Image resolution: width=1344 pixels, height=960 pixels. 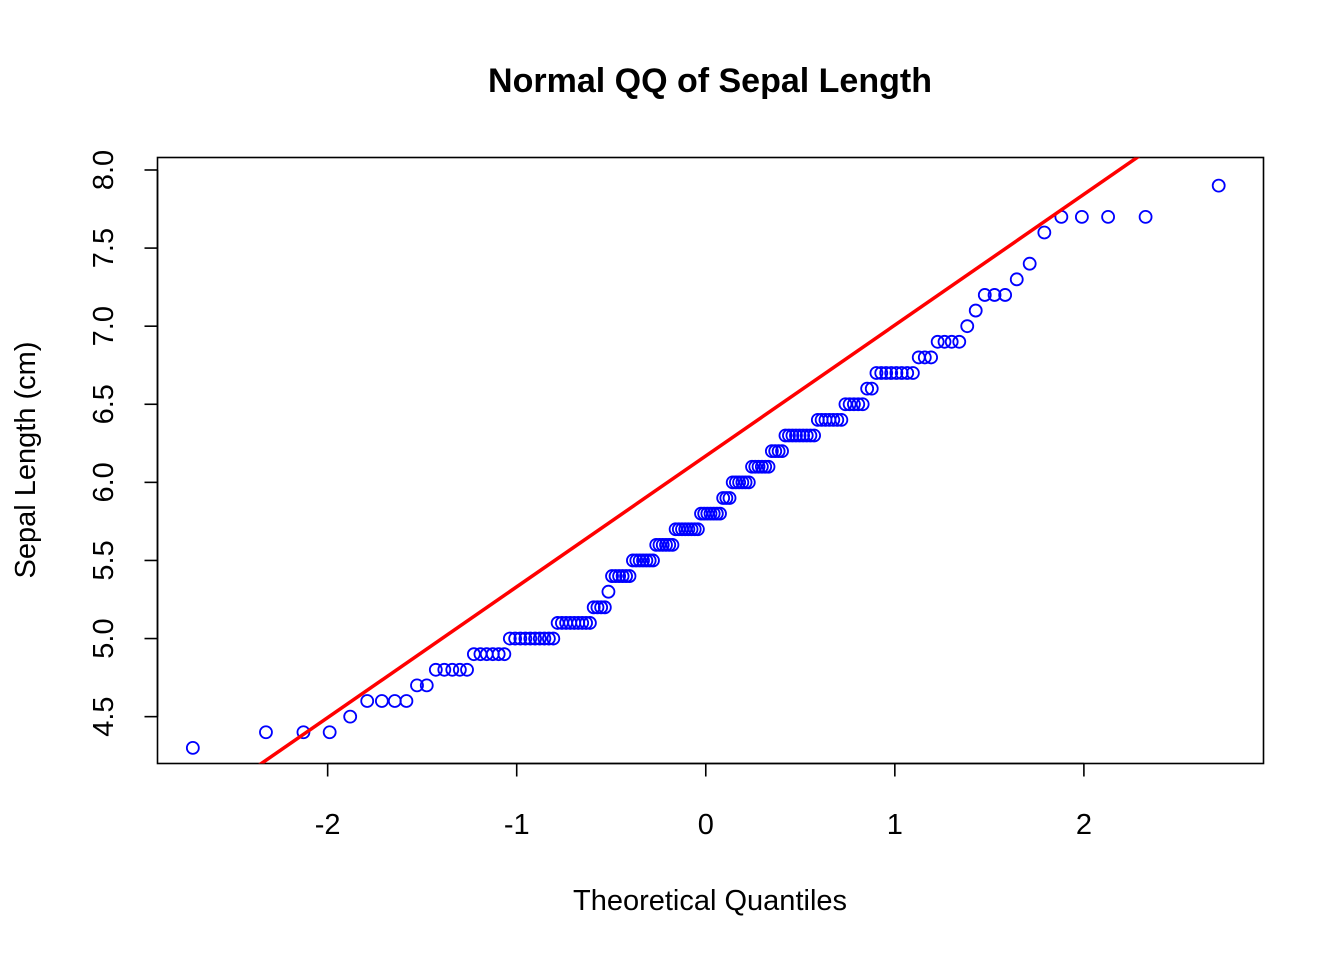 What do you see at coordinates (328, 825) in the screenshot?
I see `x-tick-label: -2` at bounding box center [328, 825].